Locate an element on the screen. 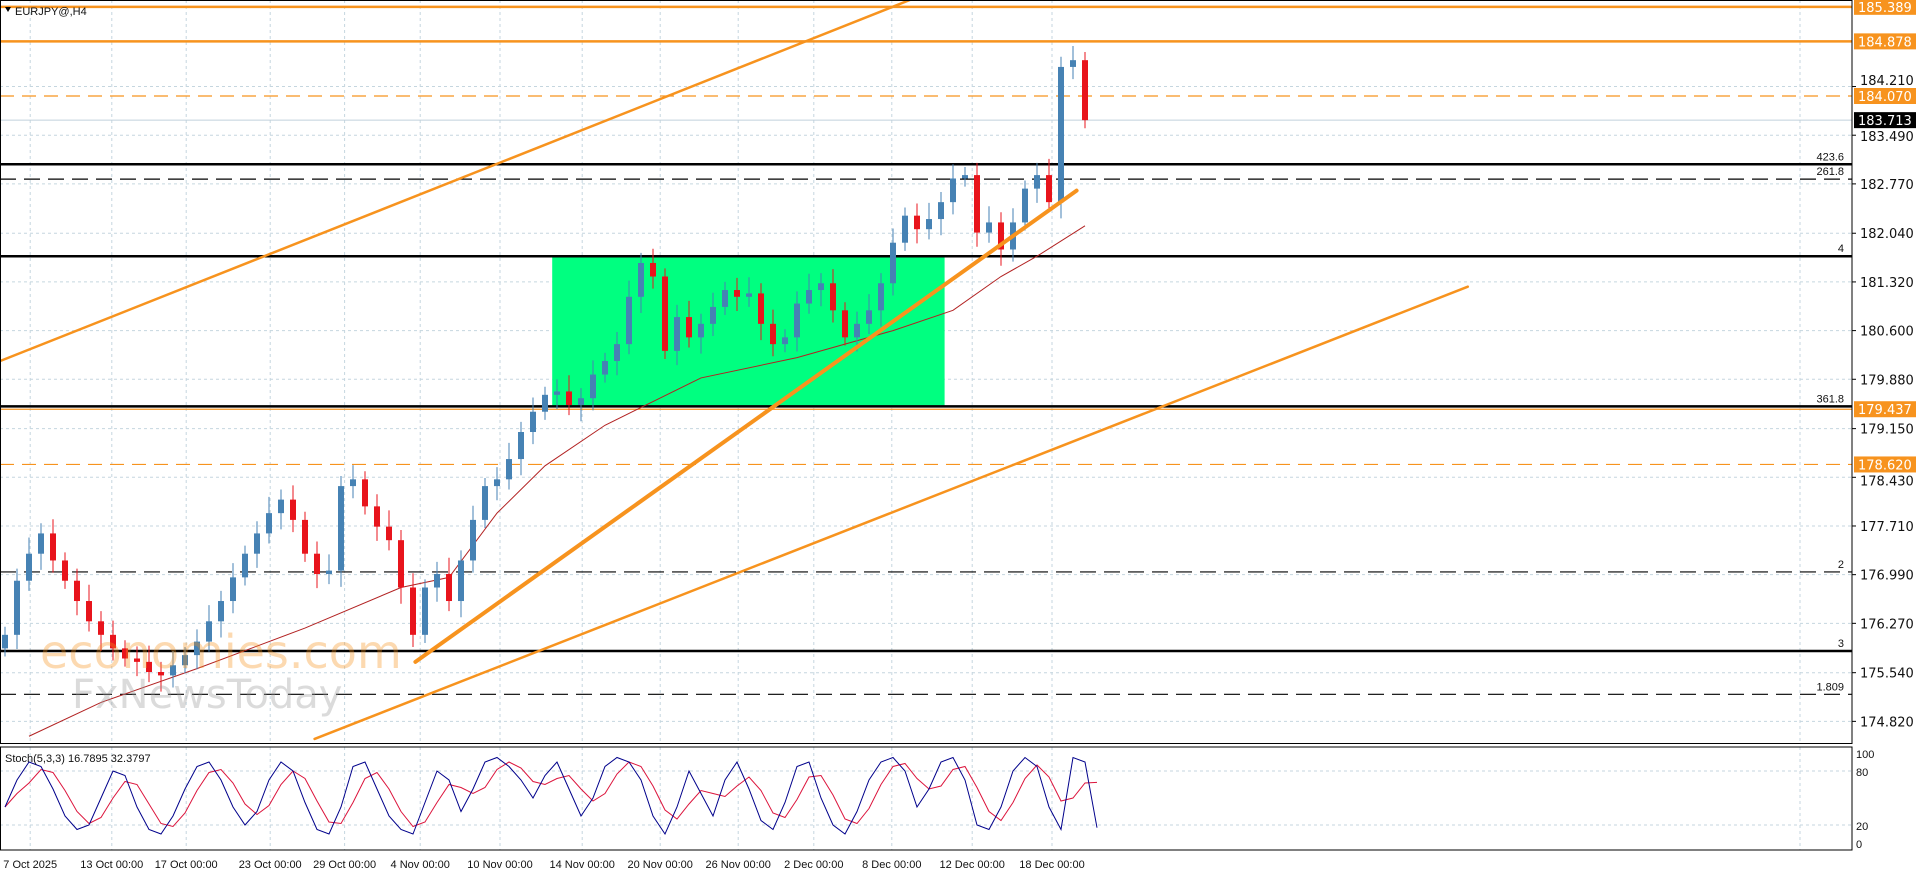  stoch-panel-border is located at coordinates (926, 798).